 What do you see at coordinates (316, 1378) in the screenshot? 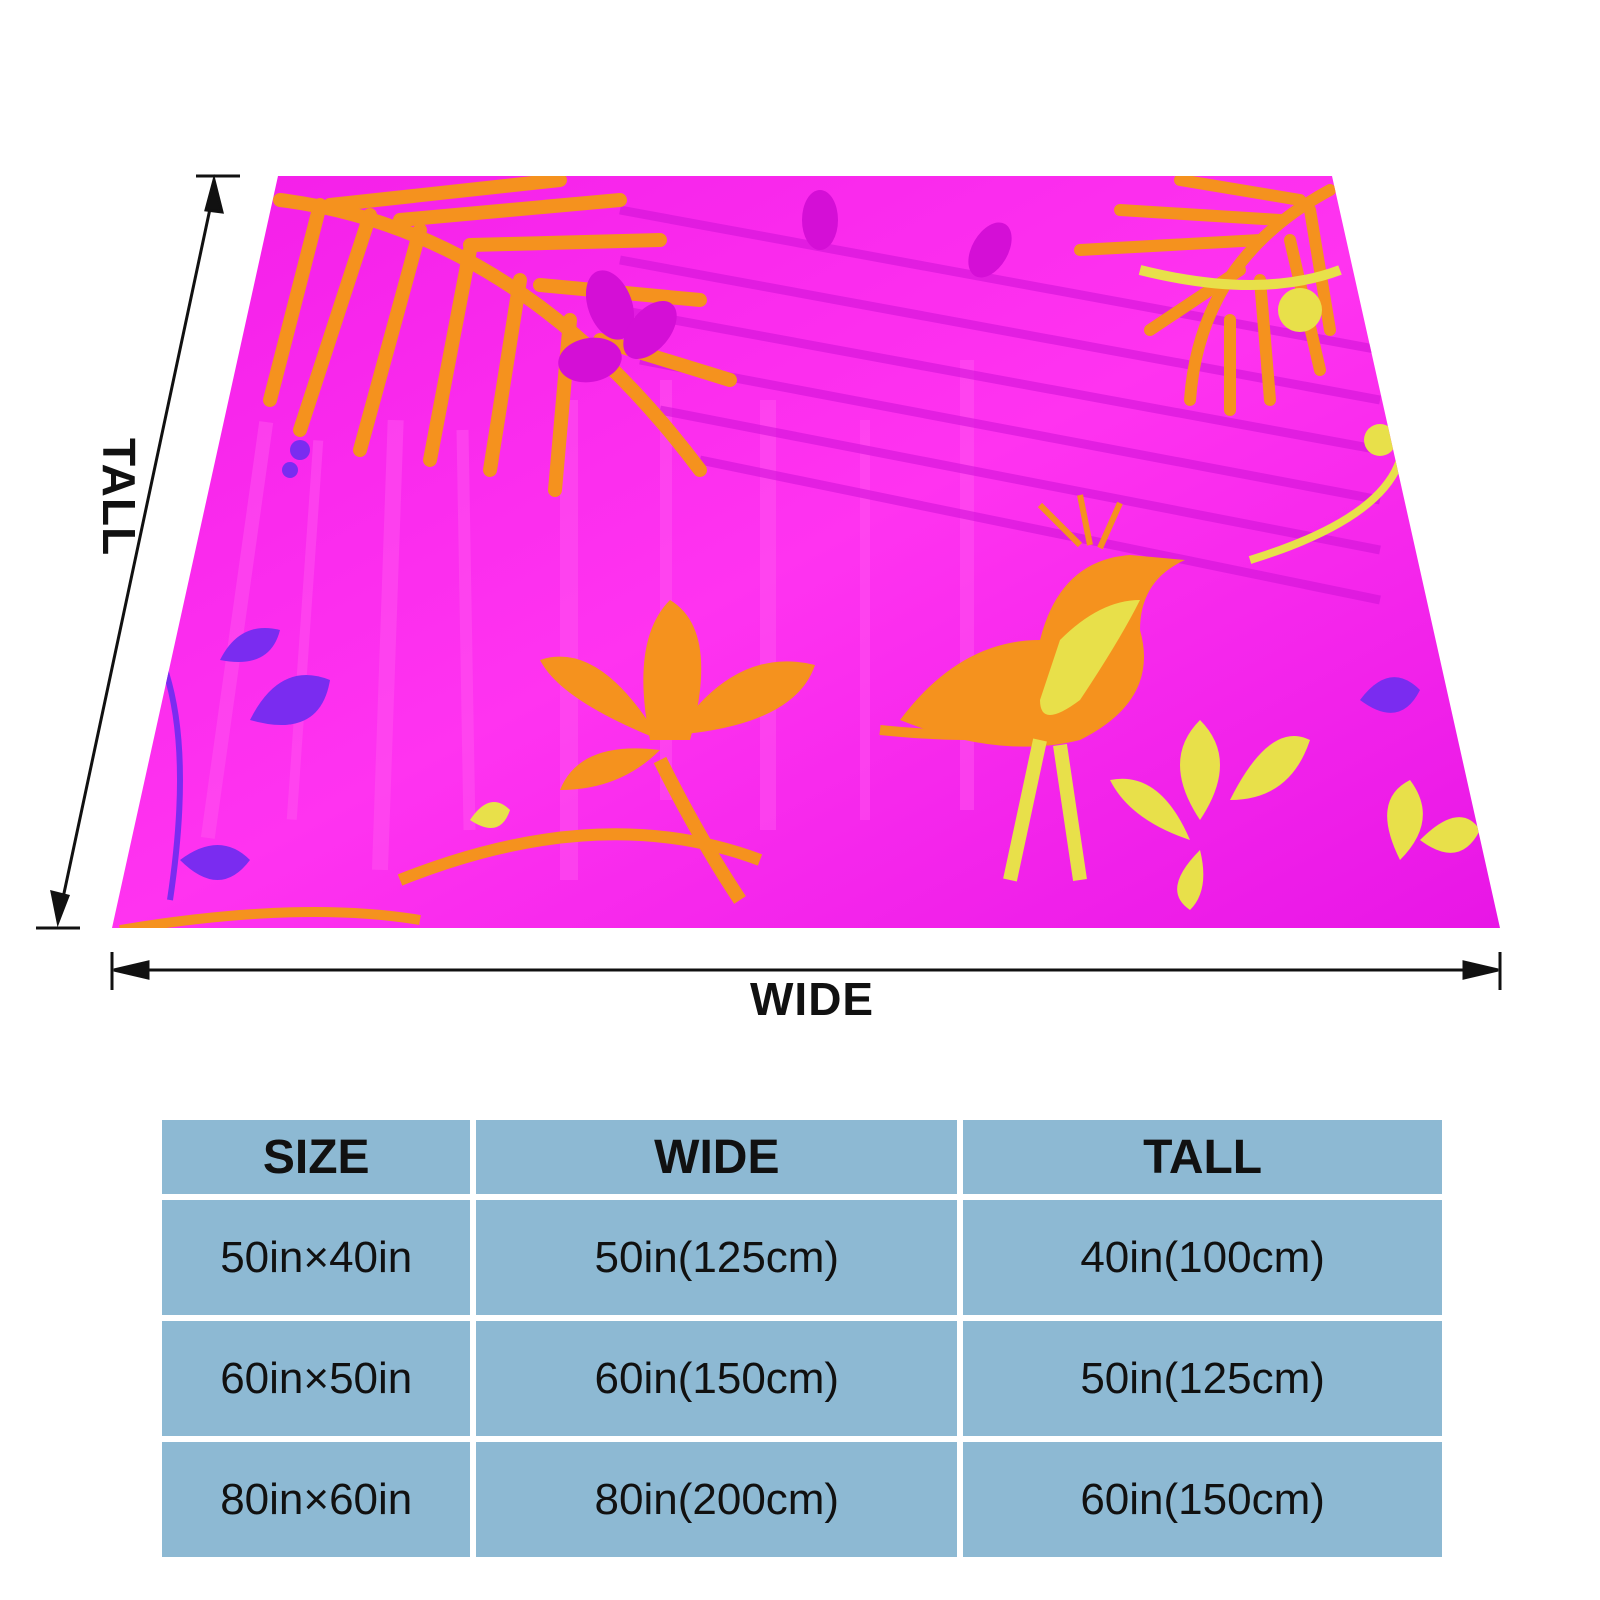
I see `size-cell: 60in×50in` at bounding box center [316, 1378].